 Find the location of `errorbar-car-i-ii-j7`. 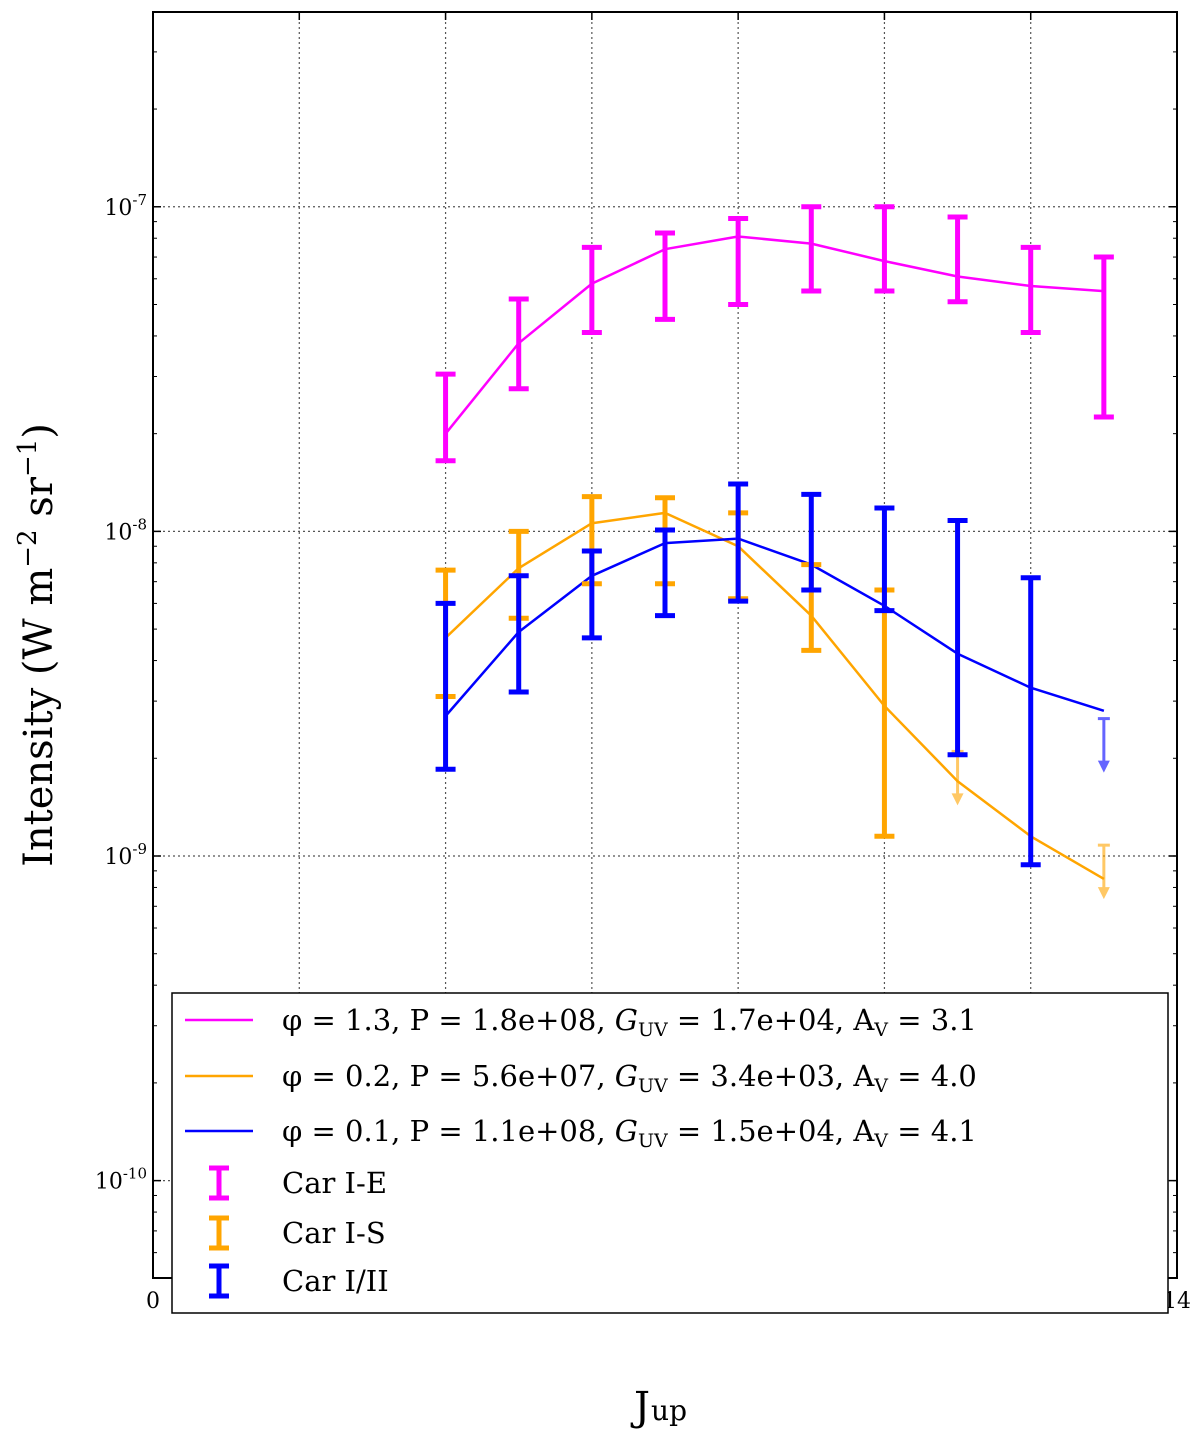

errorbar-car-i-ii-j7 is located at coordinates (665, 573).